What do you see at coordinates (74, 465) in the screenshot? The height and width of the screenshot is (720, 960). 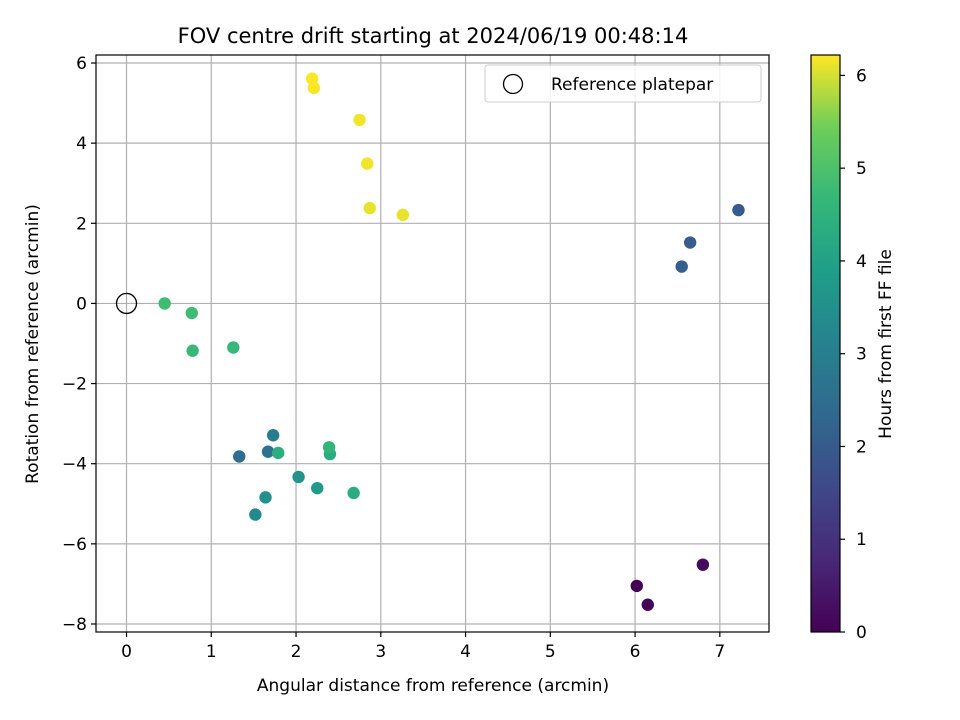 I see `y-tick-label: −4` at bounding box center [74, 465].